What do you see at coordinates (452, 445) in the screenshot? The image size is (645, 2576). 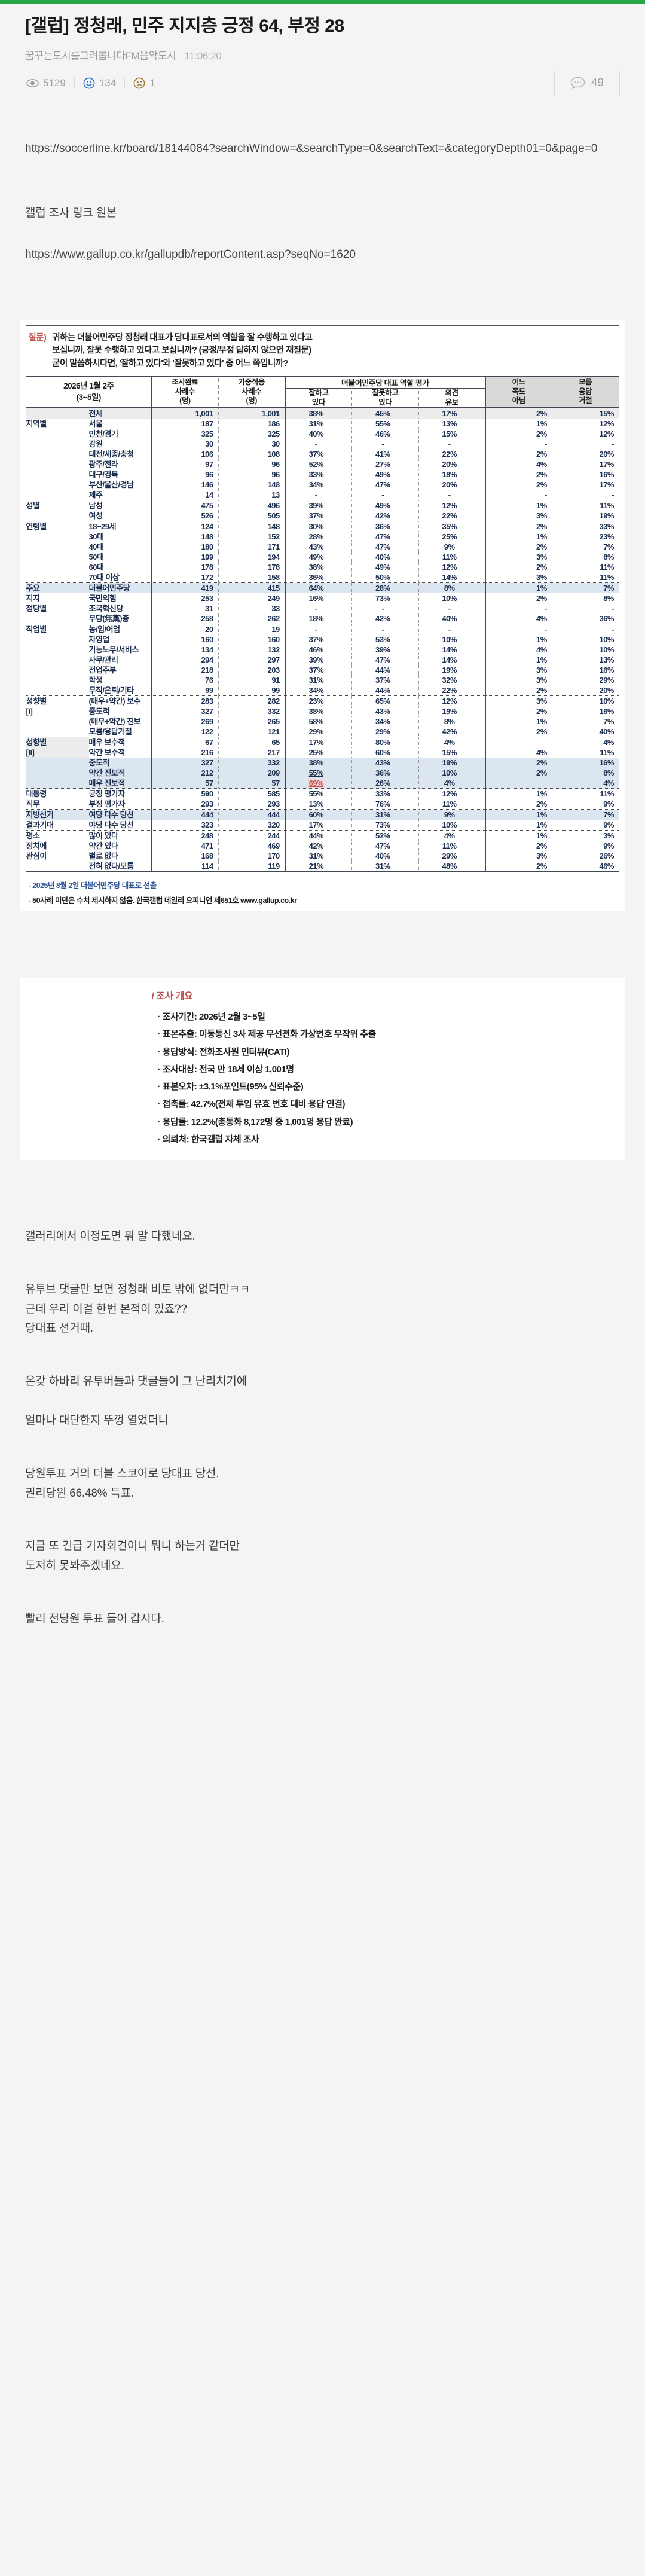 I see `cell-hold: -` at bounding box center [452, 445].